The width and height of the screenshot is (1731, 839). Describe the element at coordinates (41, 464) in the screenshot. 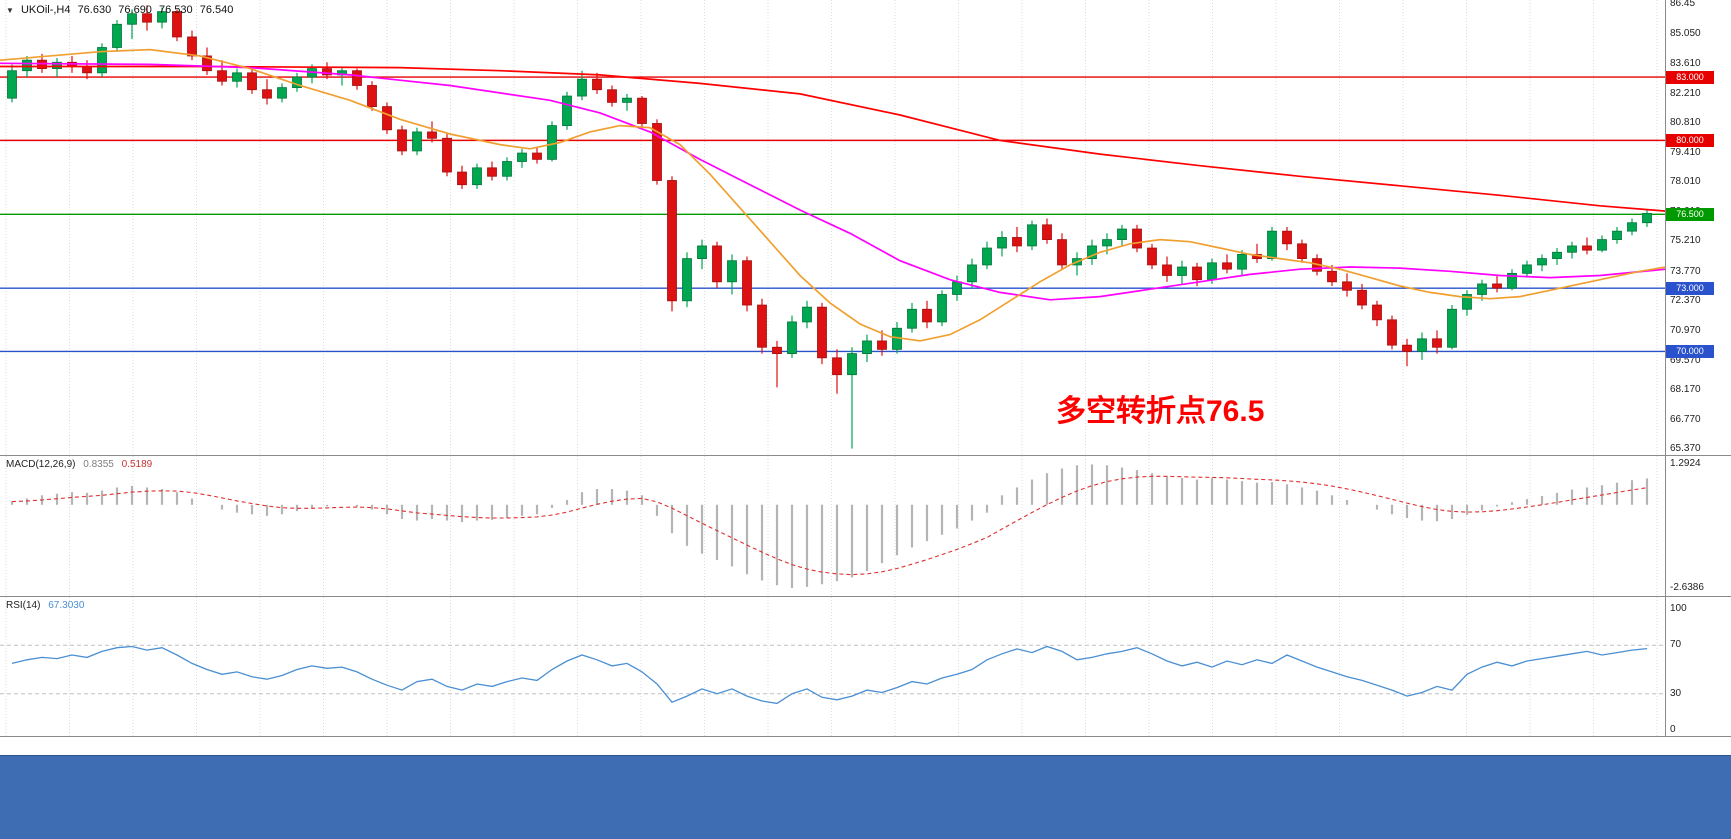

I see `macd-name: MACD(12,26,9)` at that location.